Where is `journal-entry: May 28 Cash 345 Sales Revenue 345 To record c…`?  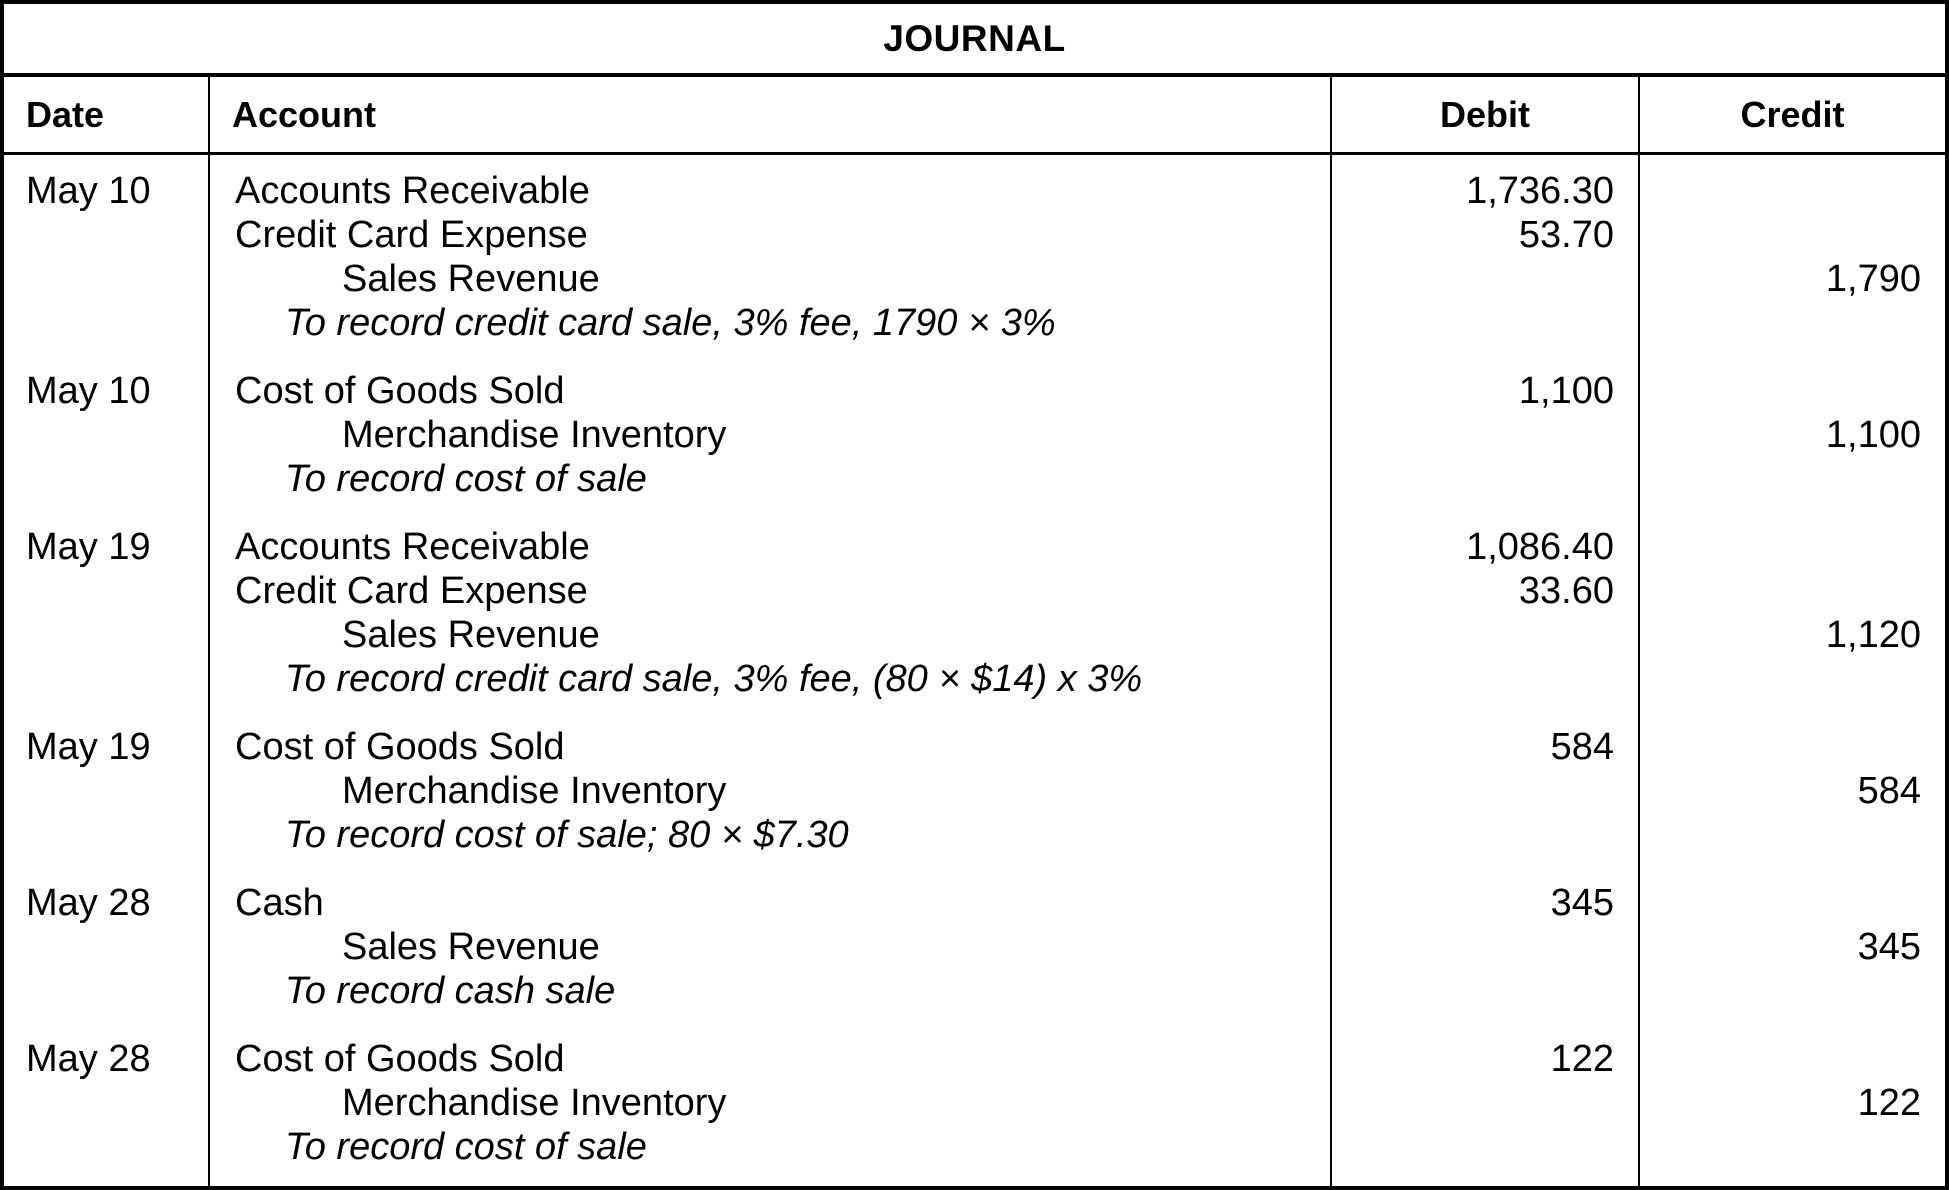
journal-entry: May 28 Cash 345 Sales Revenue 345 To record c… is located at coordinates (974, 947).